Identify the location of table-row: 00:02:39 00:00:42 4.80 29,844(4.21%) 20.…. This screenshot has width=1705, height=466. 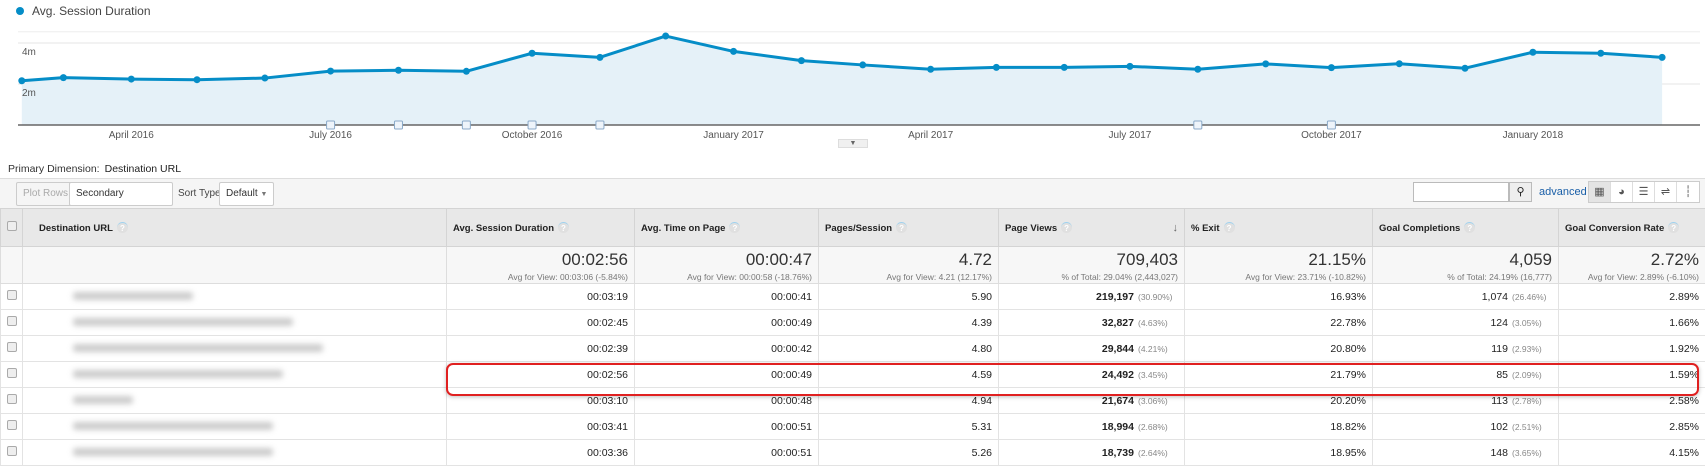
(853, 349).